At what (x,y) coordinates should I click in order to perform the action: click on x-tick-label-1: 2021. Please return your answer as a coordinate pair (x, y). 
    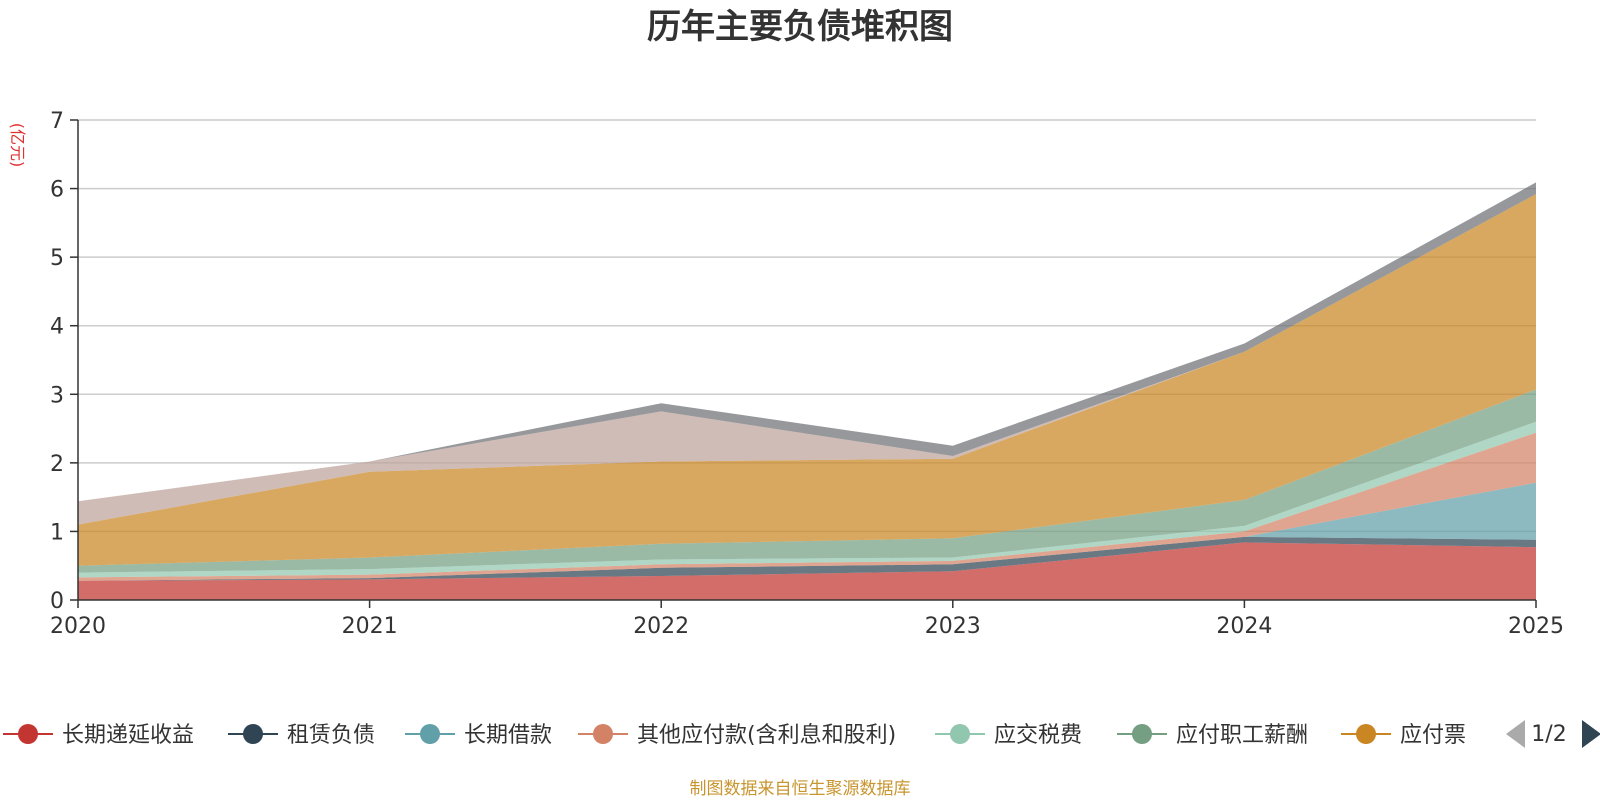
    Looking at the image, I should click on (370, 626).